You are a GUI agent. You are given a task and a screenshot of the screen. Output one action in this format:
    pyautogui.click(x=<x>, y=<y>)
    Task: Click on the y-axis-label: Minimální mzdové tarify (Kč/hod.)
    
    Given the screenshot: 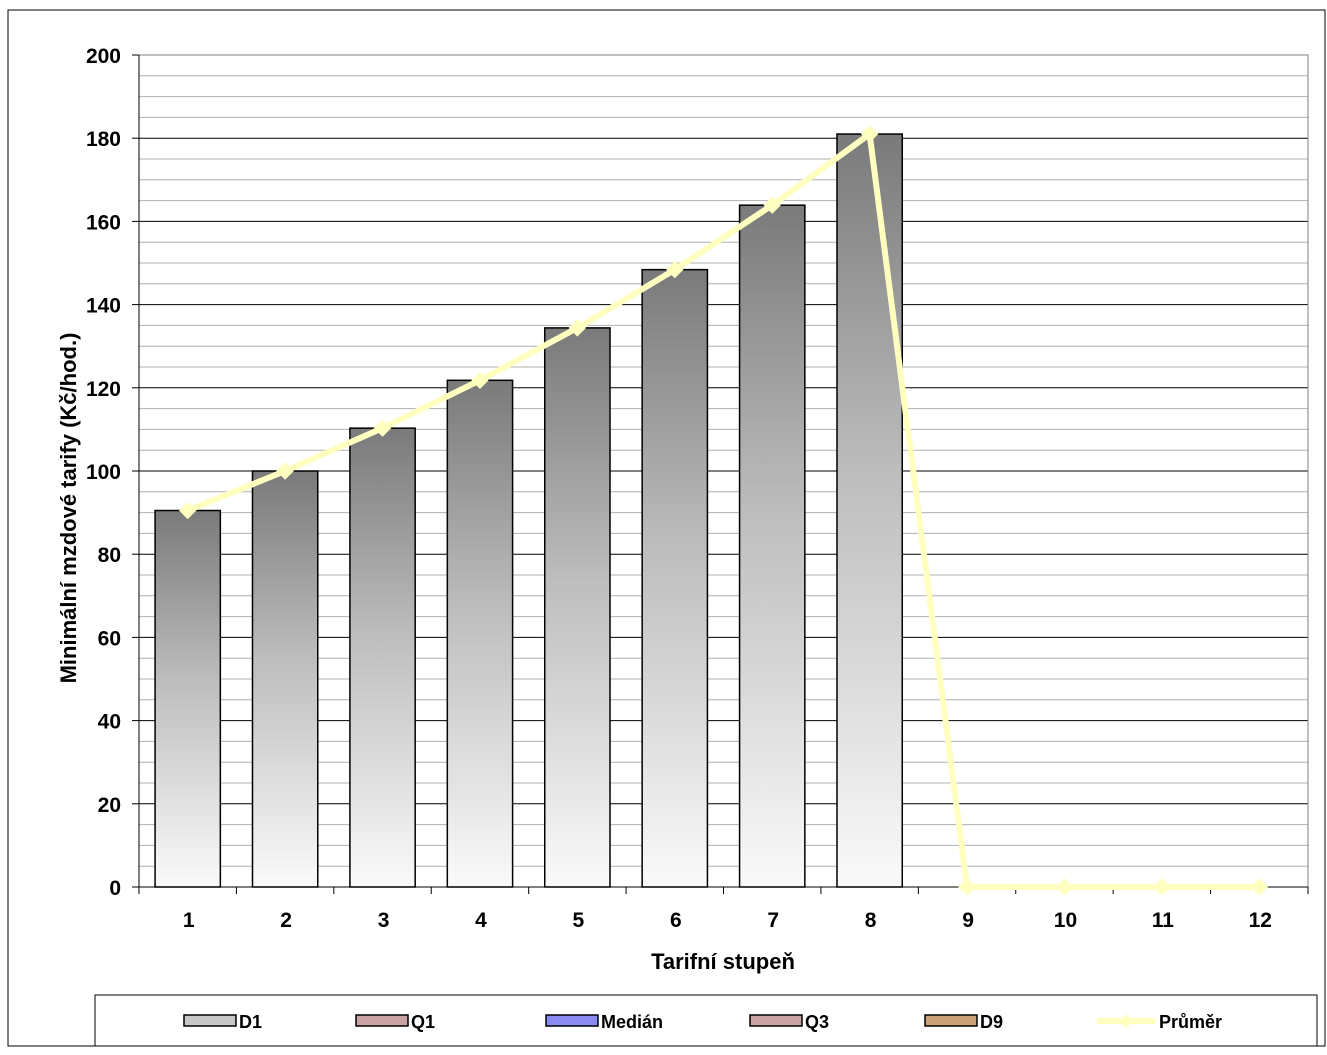 What is the action you would take?
    pyautogui.click(x=68, y=508)
    